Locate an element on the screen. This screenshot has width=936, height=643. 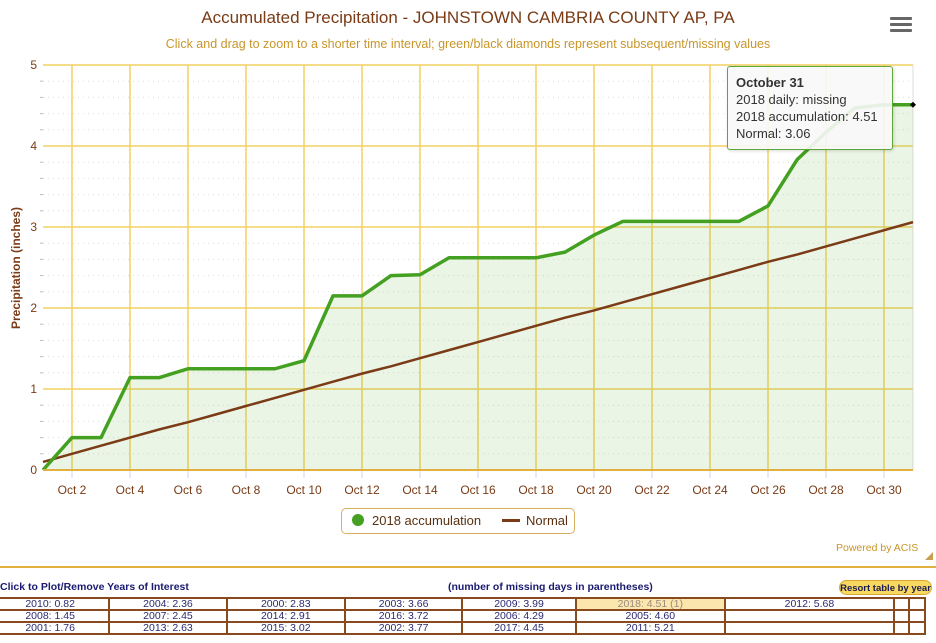
y-tick-label: 5 is located at coordinates (33, 65).